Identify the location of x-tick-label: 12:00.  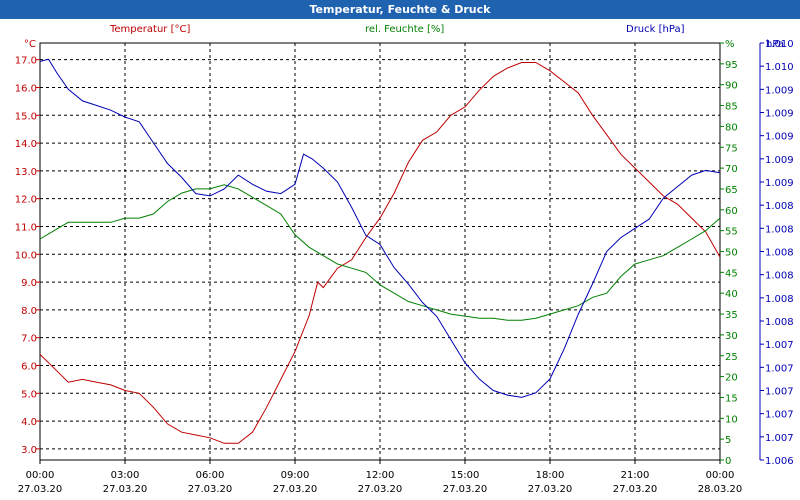
(380, 475).